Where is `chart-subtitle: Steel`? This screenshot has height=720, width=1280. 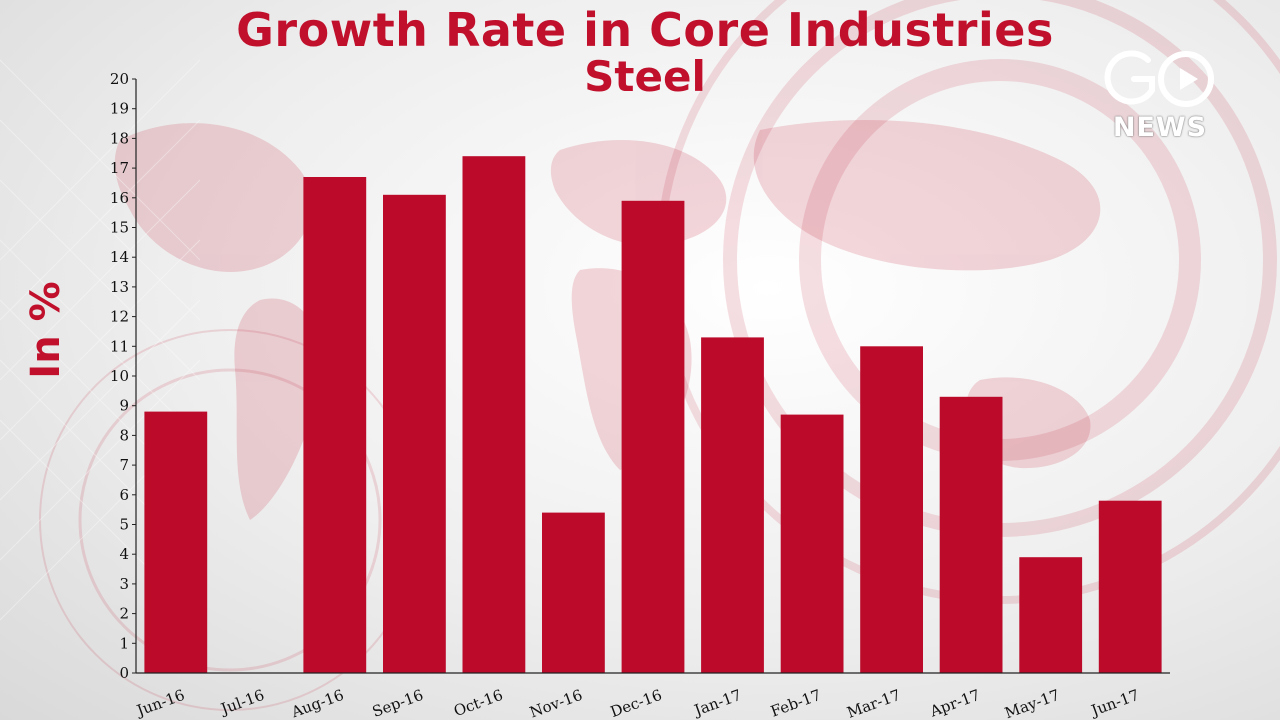
chart-subtitle: Steel is located at coordinates (645, 76).